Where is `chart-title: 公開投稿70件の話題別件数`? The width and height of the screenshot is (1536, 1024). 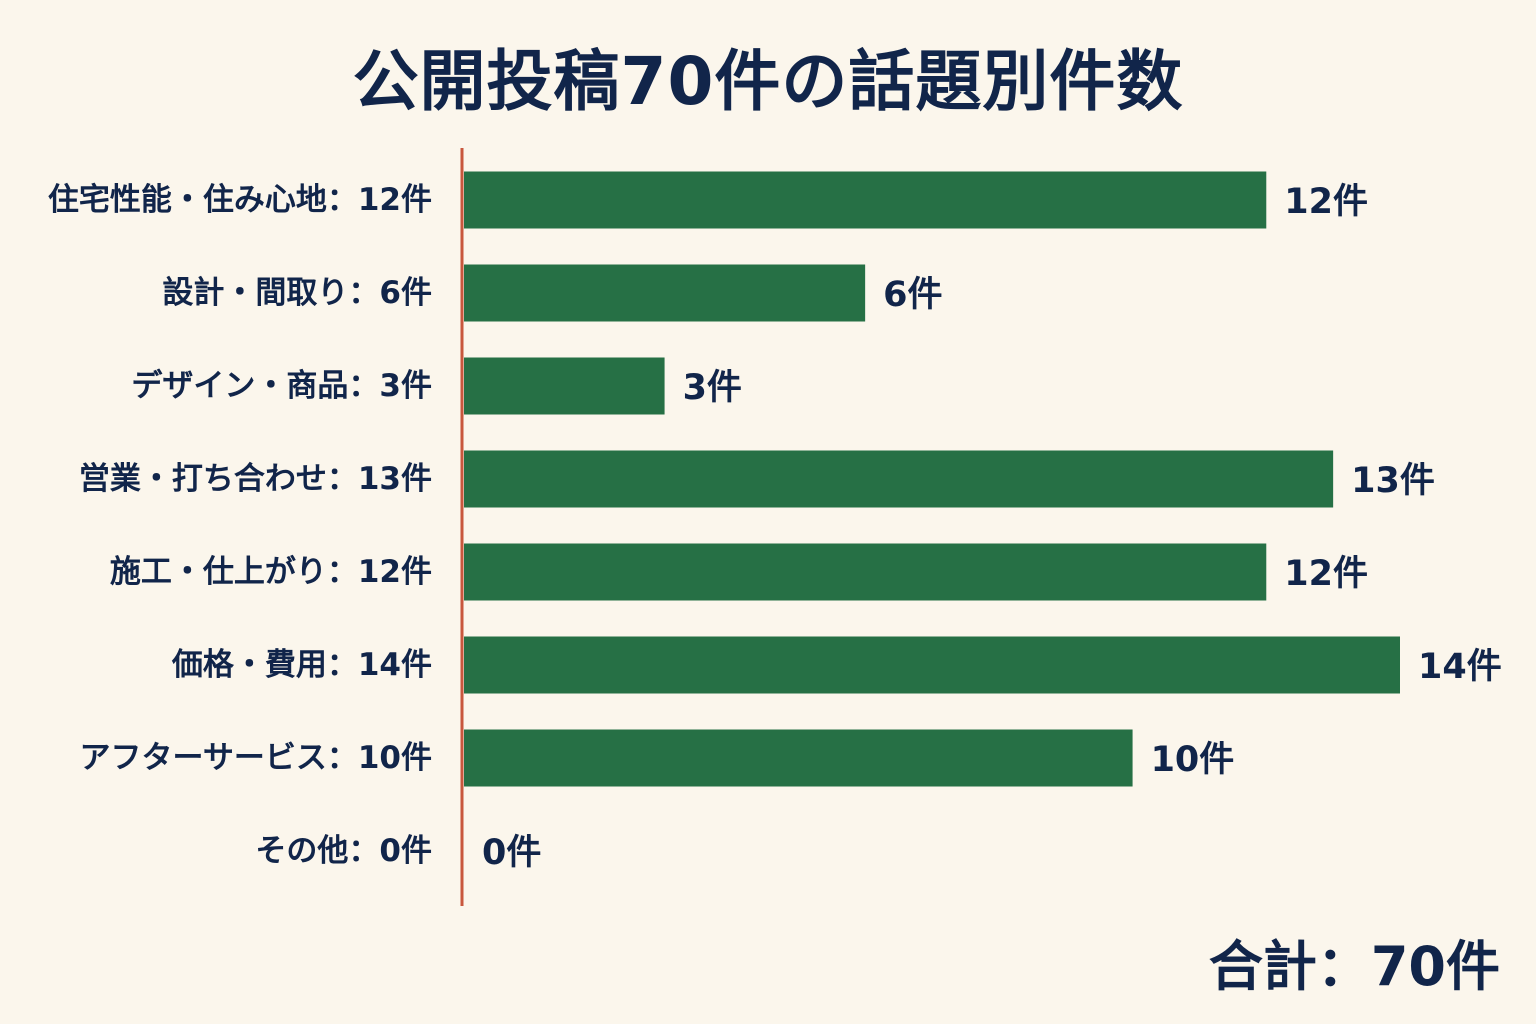
chart-title: 公開投稿70件の話題別件数 is located at coordinates (768, 81).